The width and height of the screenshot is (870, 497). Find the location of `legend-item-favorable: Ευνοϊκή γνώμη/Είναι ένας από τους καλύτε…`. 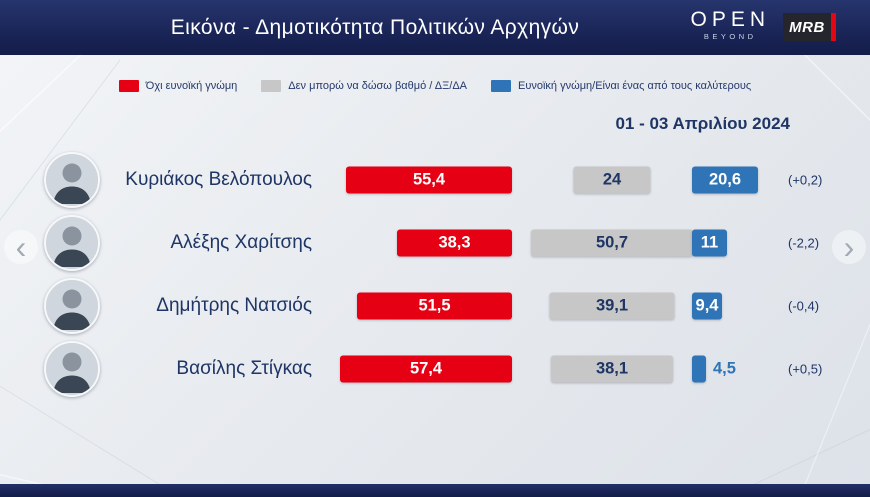

legend-item-favorable: Ευνοϊκή γνώμη/Είναι ένας από τους καλύτε… is located at coordinates (621, 86).